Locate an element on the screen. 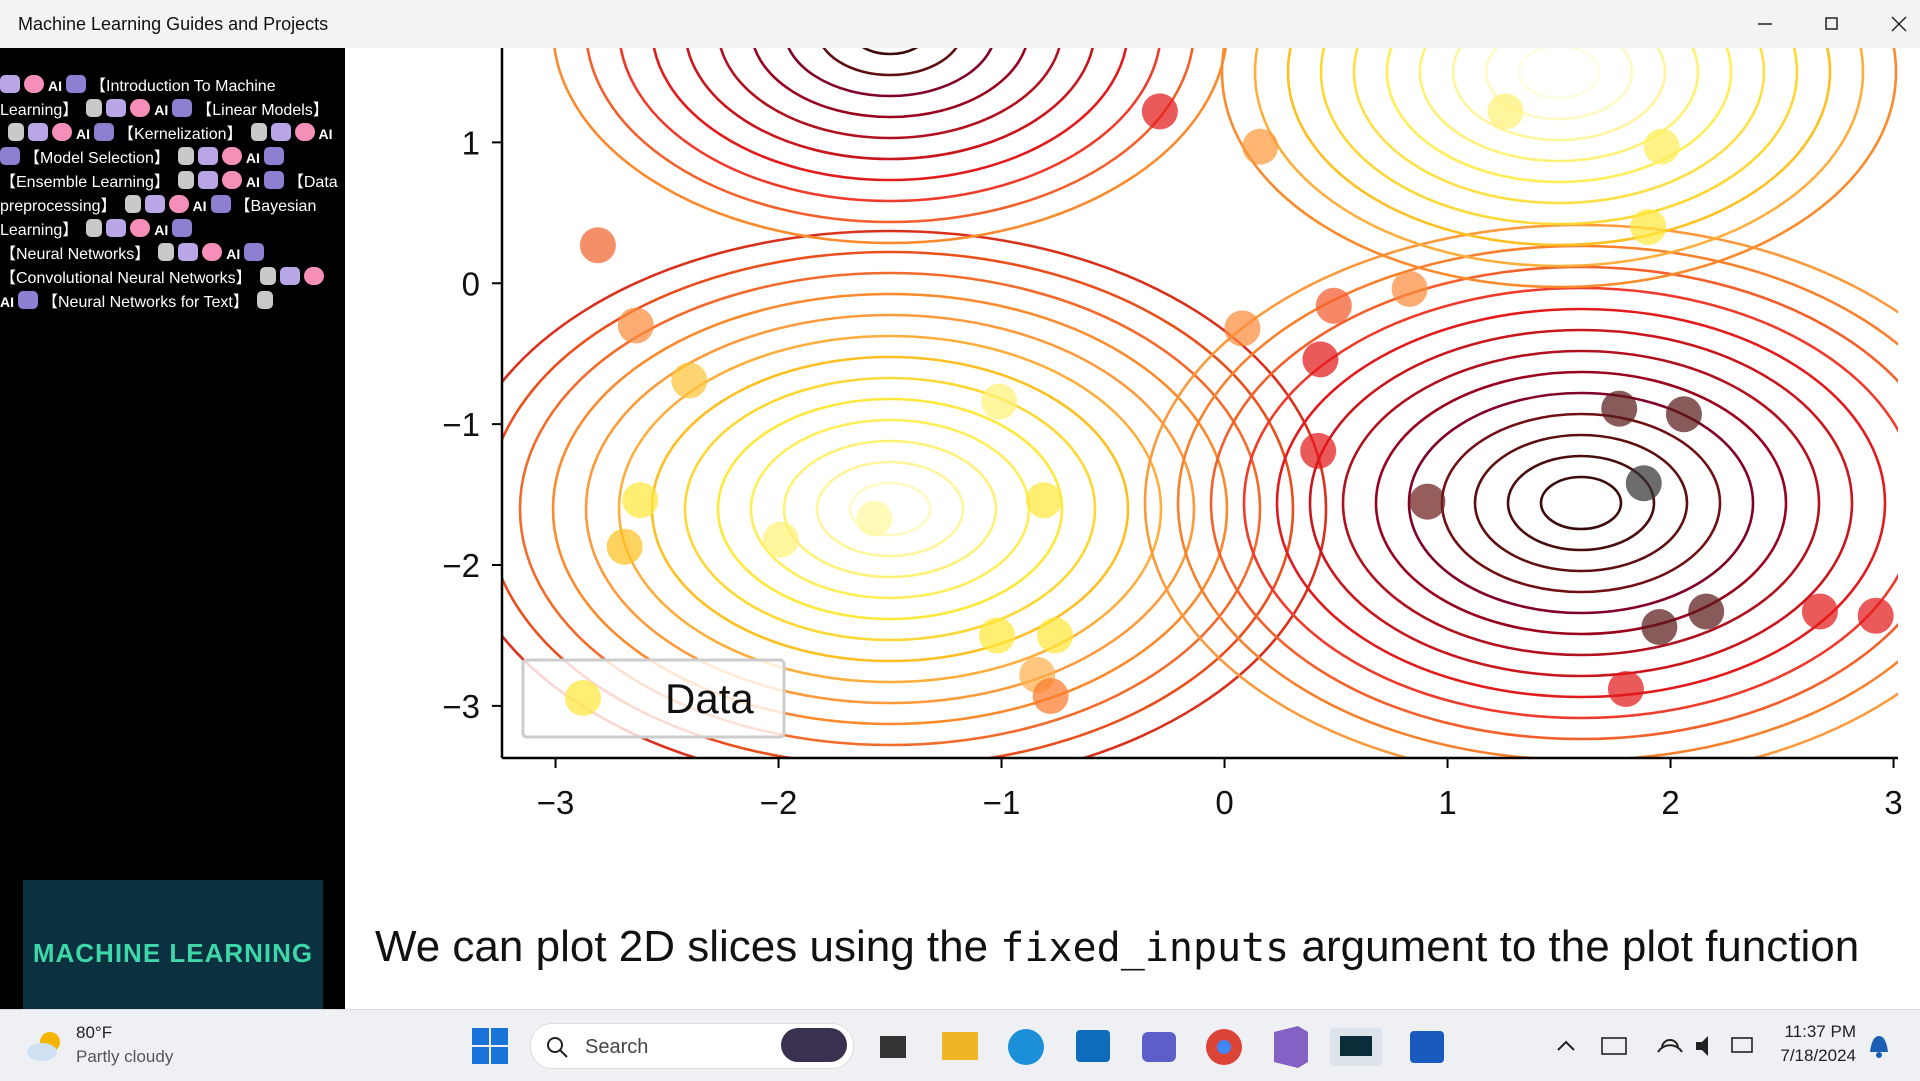  nav-link: AI 【Model Selection】 is located at coordinates (168, 145).